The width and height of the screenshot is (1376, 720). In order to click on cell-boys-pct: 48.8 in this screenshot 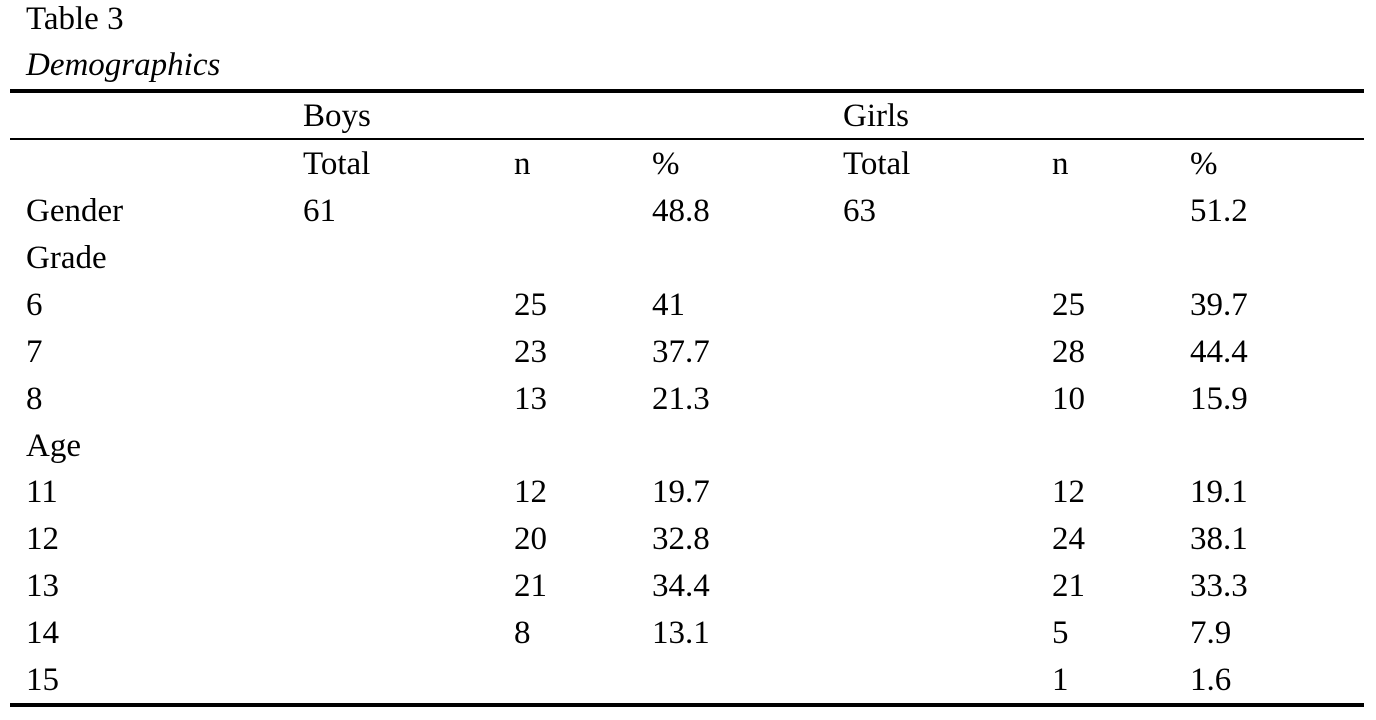, I will do `click(681, 211)`.